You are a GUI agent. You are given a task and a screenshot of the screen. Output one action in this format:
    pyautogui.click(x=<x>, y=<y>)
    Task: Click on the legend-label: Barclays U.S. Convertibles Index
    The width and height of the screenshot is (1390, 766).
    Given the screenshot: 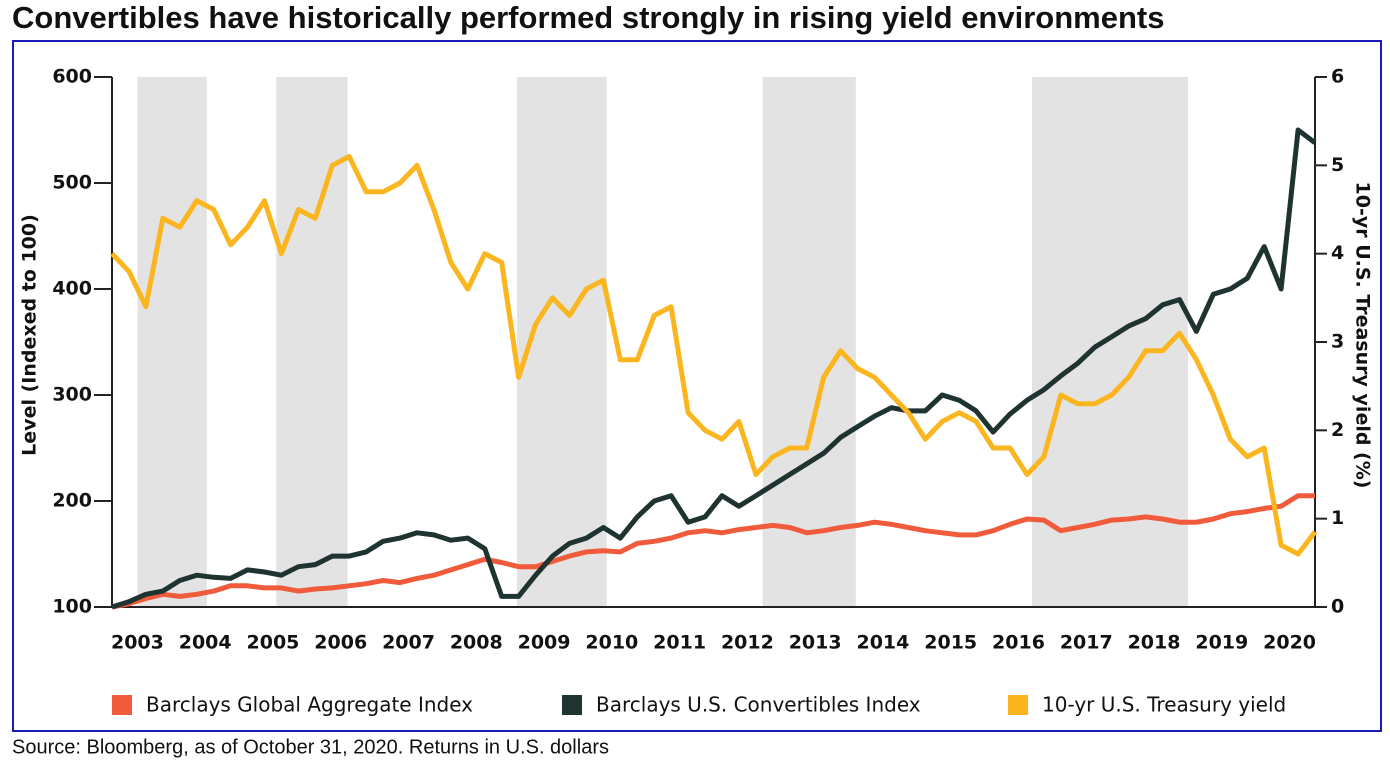 What is the action you would take?
    pyautogui.click(x=758, y=705)
    